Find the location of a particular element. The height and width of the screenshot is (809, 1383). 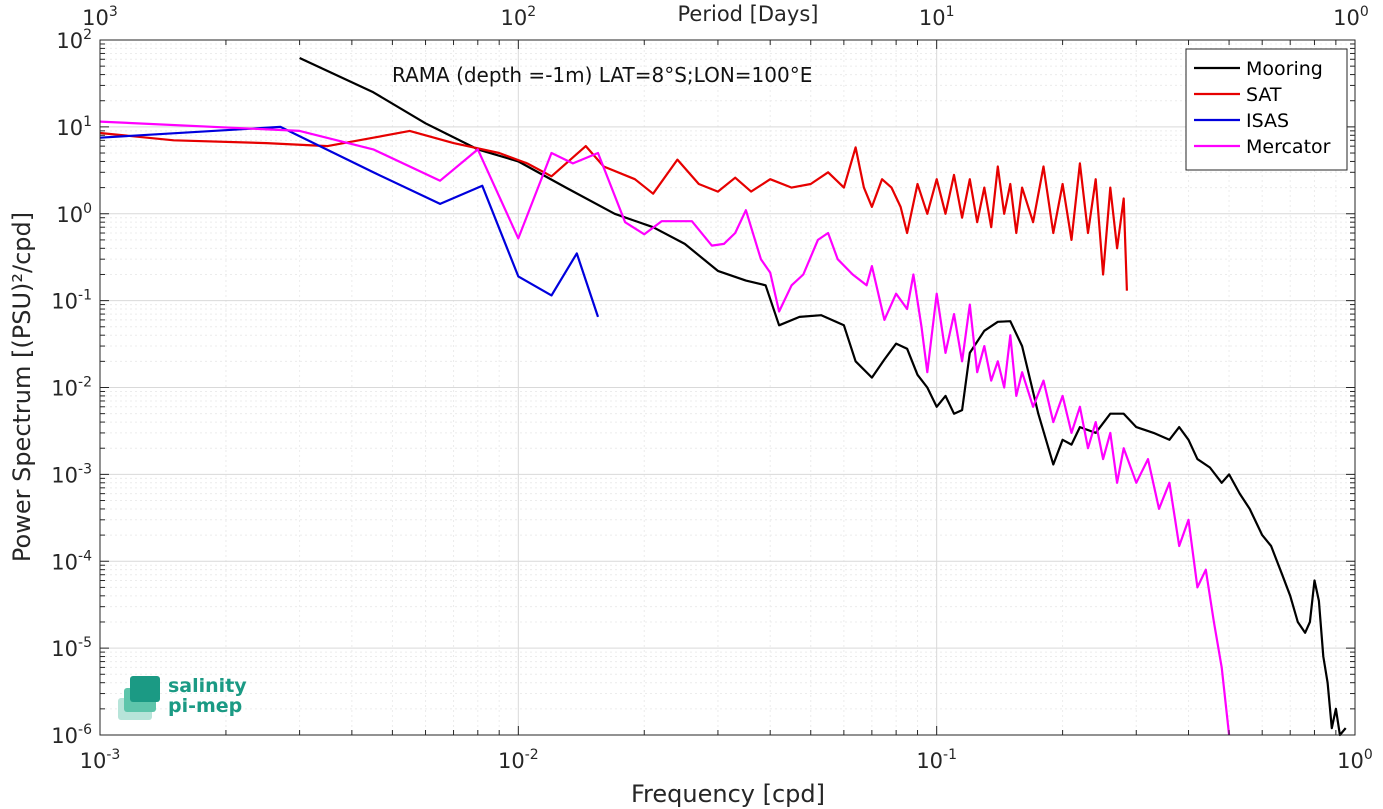

legend: Mooring SAT ISAS Mercator is located at coordinates (1266, 109).